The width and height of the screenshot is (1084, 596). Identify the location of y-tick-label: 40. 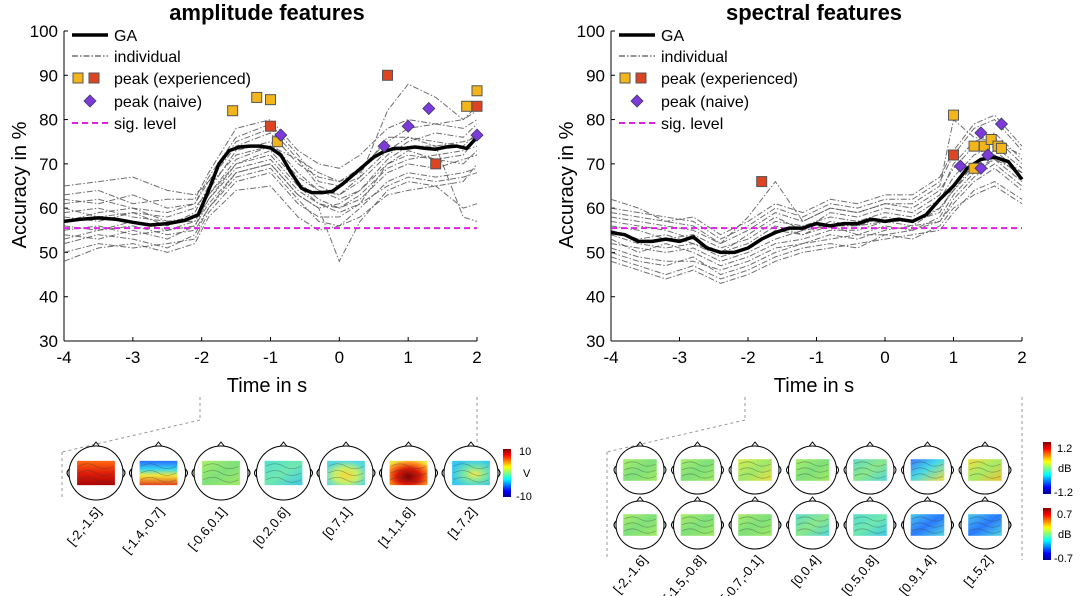
(48, 297).